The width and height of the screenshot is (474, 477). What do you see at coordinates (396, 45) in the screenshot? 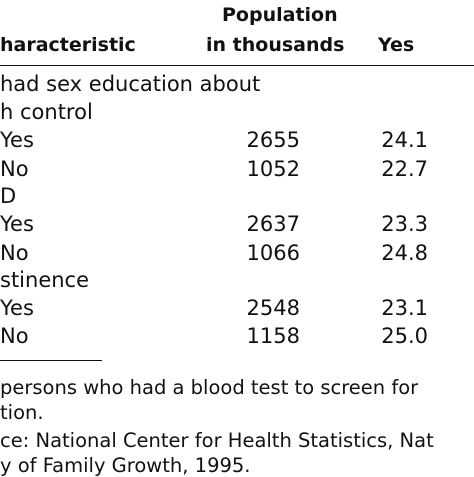
I see `header-yes: Yes` at bounding box center [396, 45].